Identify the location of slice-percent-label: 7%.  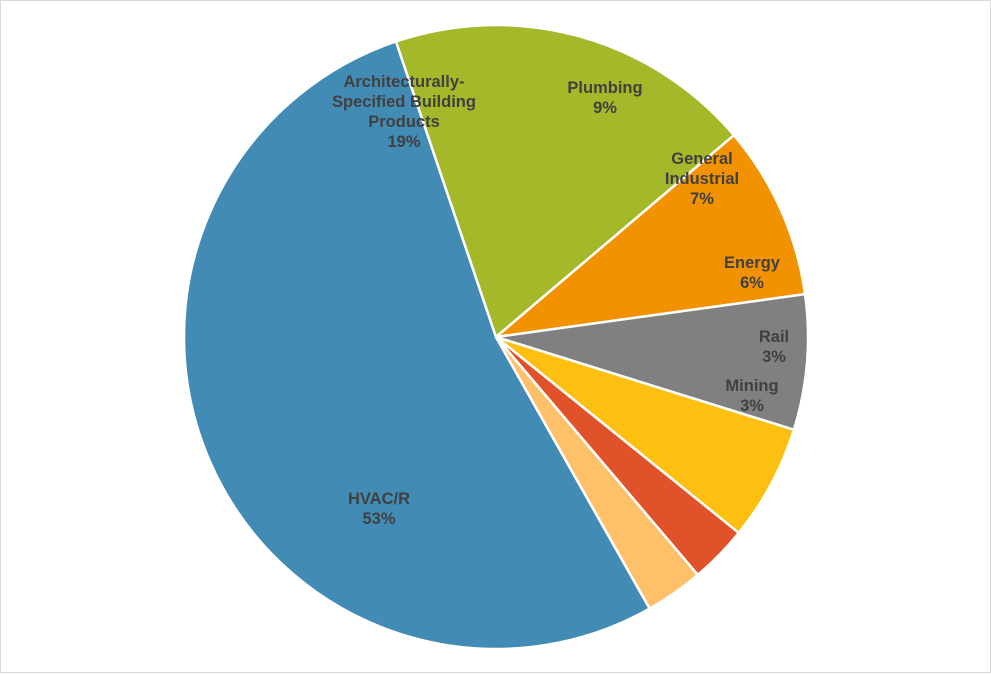
(702, 199).